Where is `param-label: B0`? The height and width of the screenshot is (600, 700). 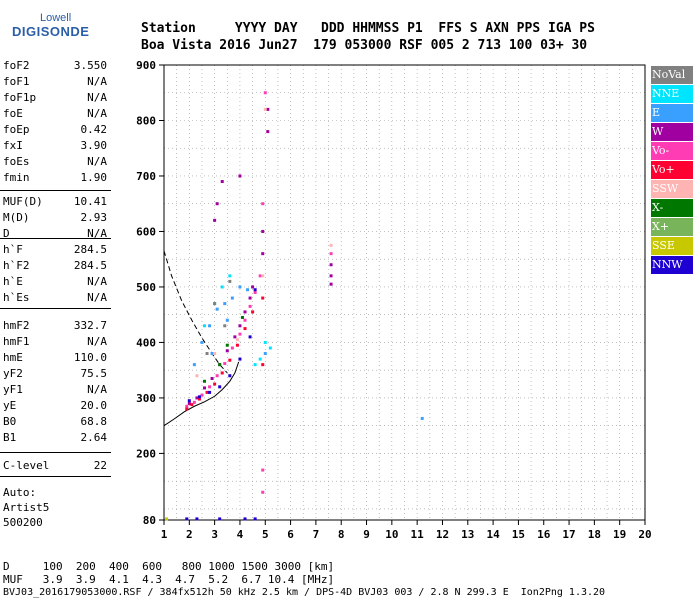 param-label: B0 is located at coordinates (10, 421).